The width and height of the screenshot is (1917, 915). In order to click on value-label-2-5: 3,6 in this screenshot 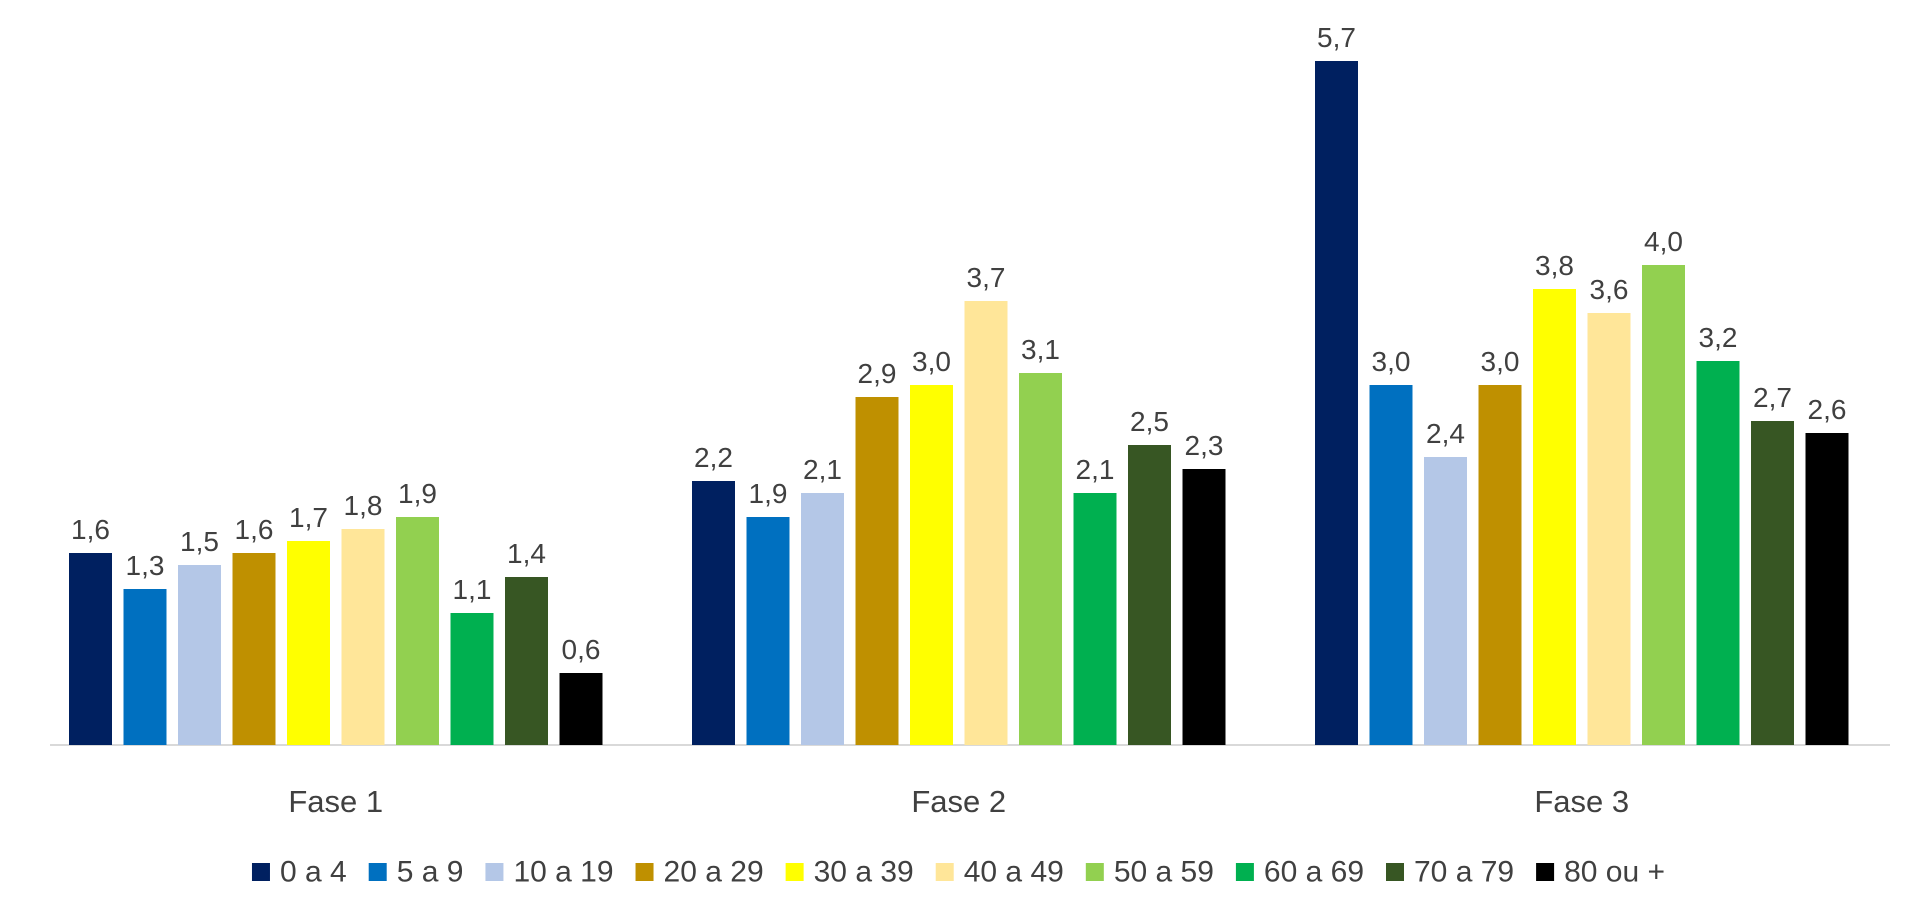, I will do `click(1609, 289)`.